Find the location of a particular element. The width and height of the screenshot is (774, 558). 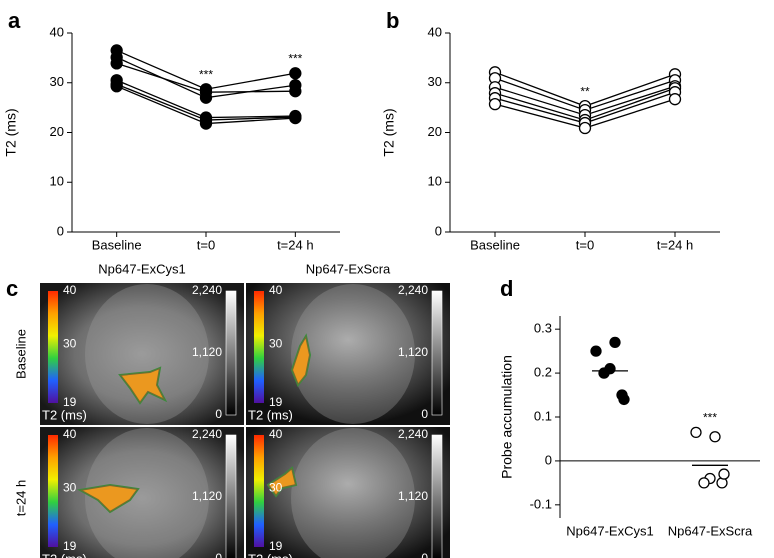

y-tick-label: -0.1 is located at coordinates (541, 503).